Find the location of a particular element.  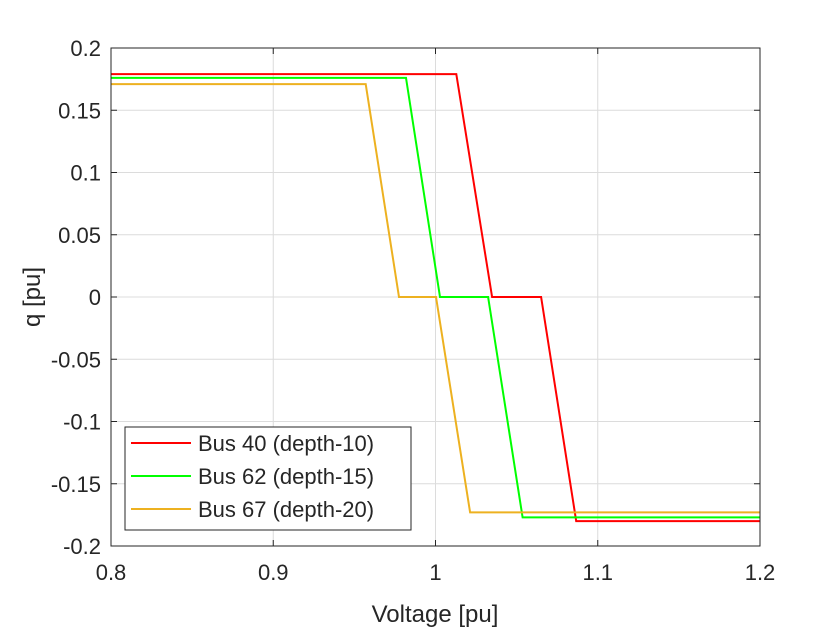

y-tick-label: 0.2 is located at coordinates (85, 48).